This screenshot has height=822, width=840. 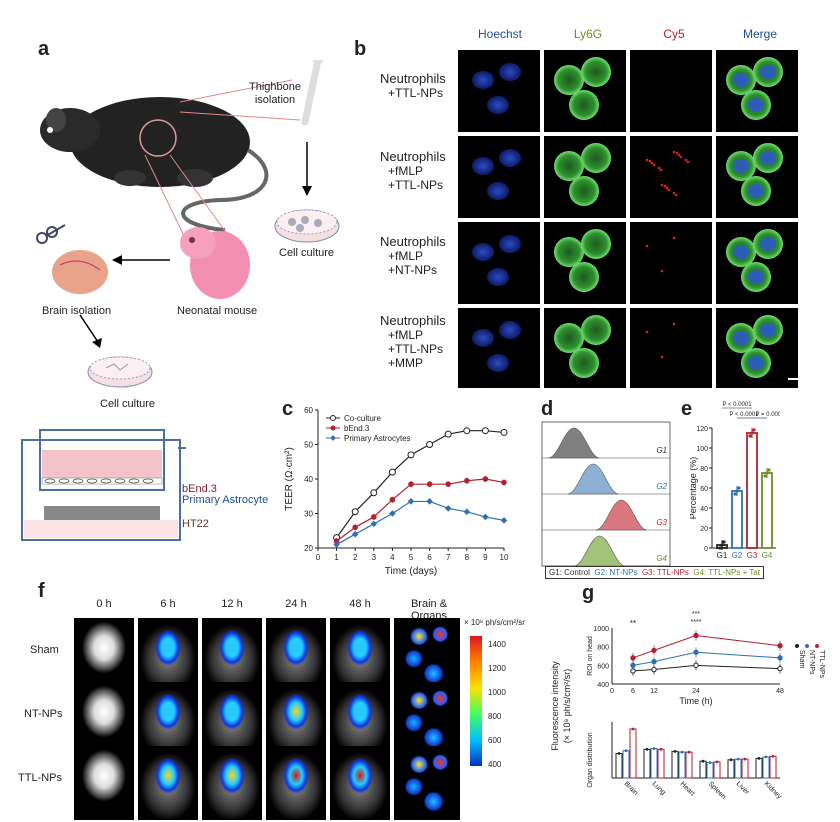 I want to click on ivis-image-r3-c6, so click(x=427, y=783).